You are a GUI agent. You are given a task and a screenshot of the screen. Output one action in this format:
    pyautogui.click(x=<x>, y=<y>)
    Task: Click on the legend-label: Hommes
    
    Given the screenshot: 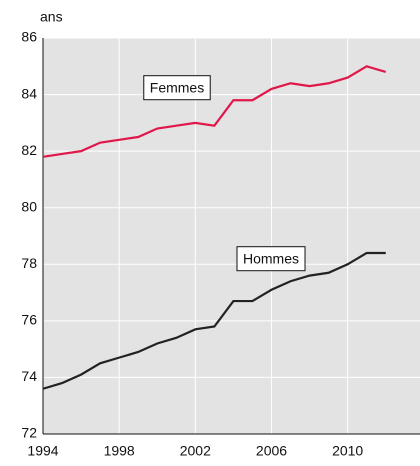 What is the action you would take?
    pyautogui.click(x=271, y=259)
    